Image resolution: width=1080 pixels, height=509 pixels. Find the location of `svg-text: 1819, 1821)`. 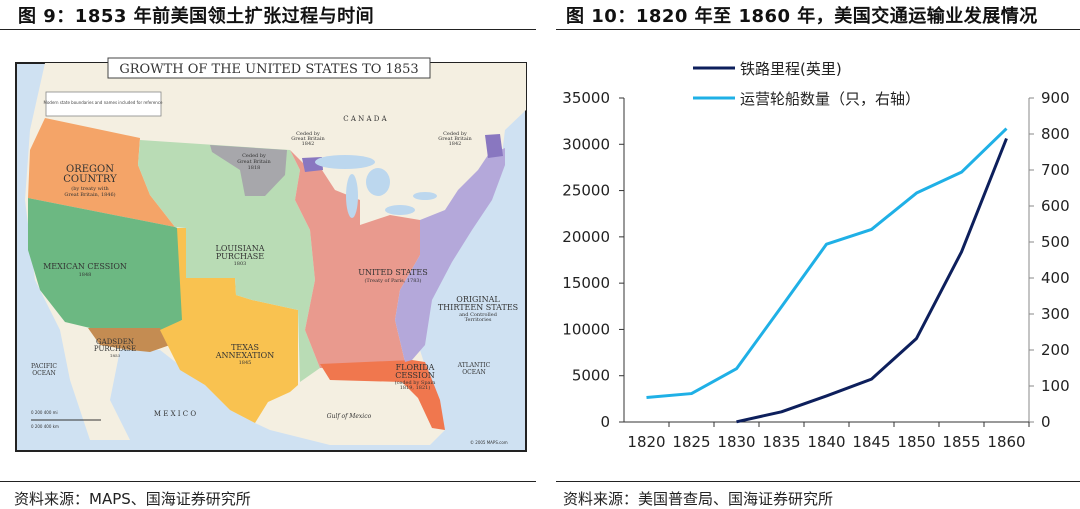

svg-text: 1819, 1821) is located at coordinates (415, 387).